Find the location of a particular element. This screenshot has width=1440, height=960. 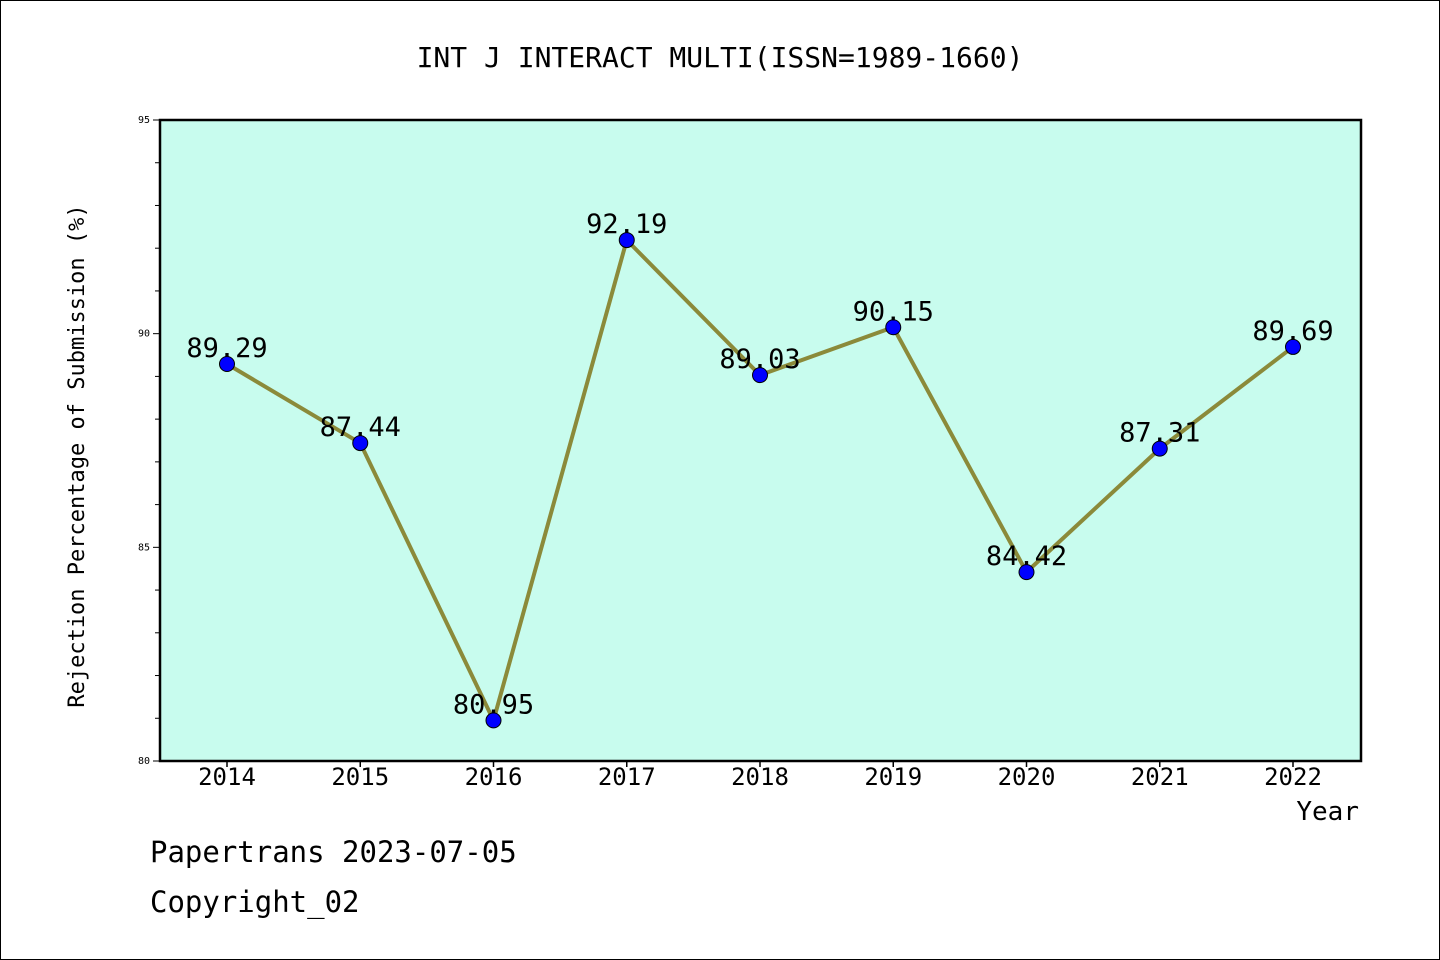

x-axis-tick-labels: 2014 2015 2016 2017 2018 2019 2020 2021 2022 is located at coordinates (760, 777).